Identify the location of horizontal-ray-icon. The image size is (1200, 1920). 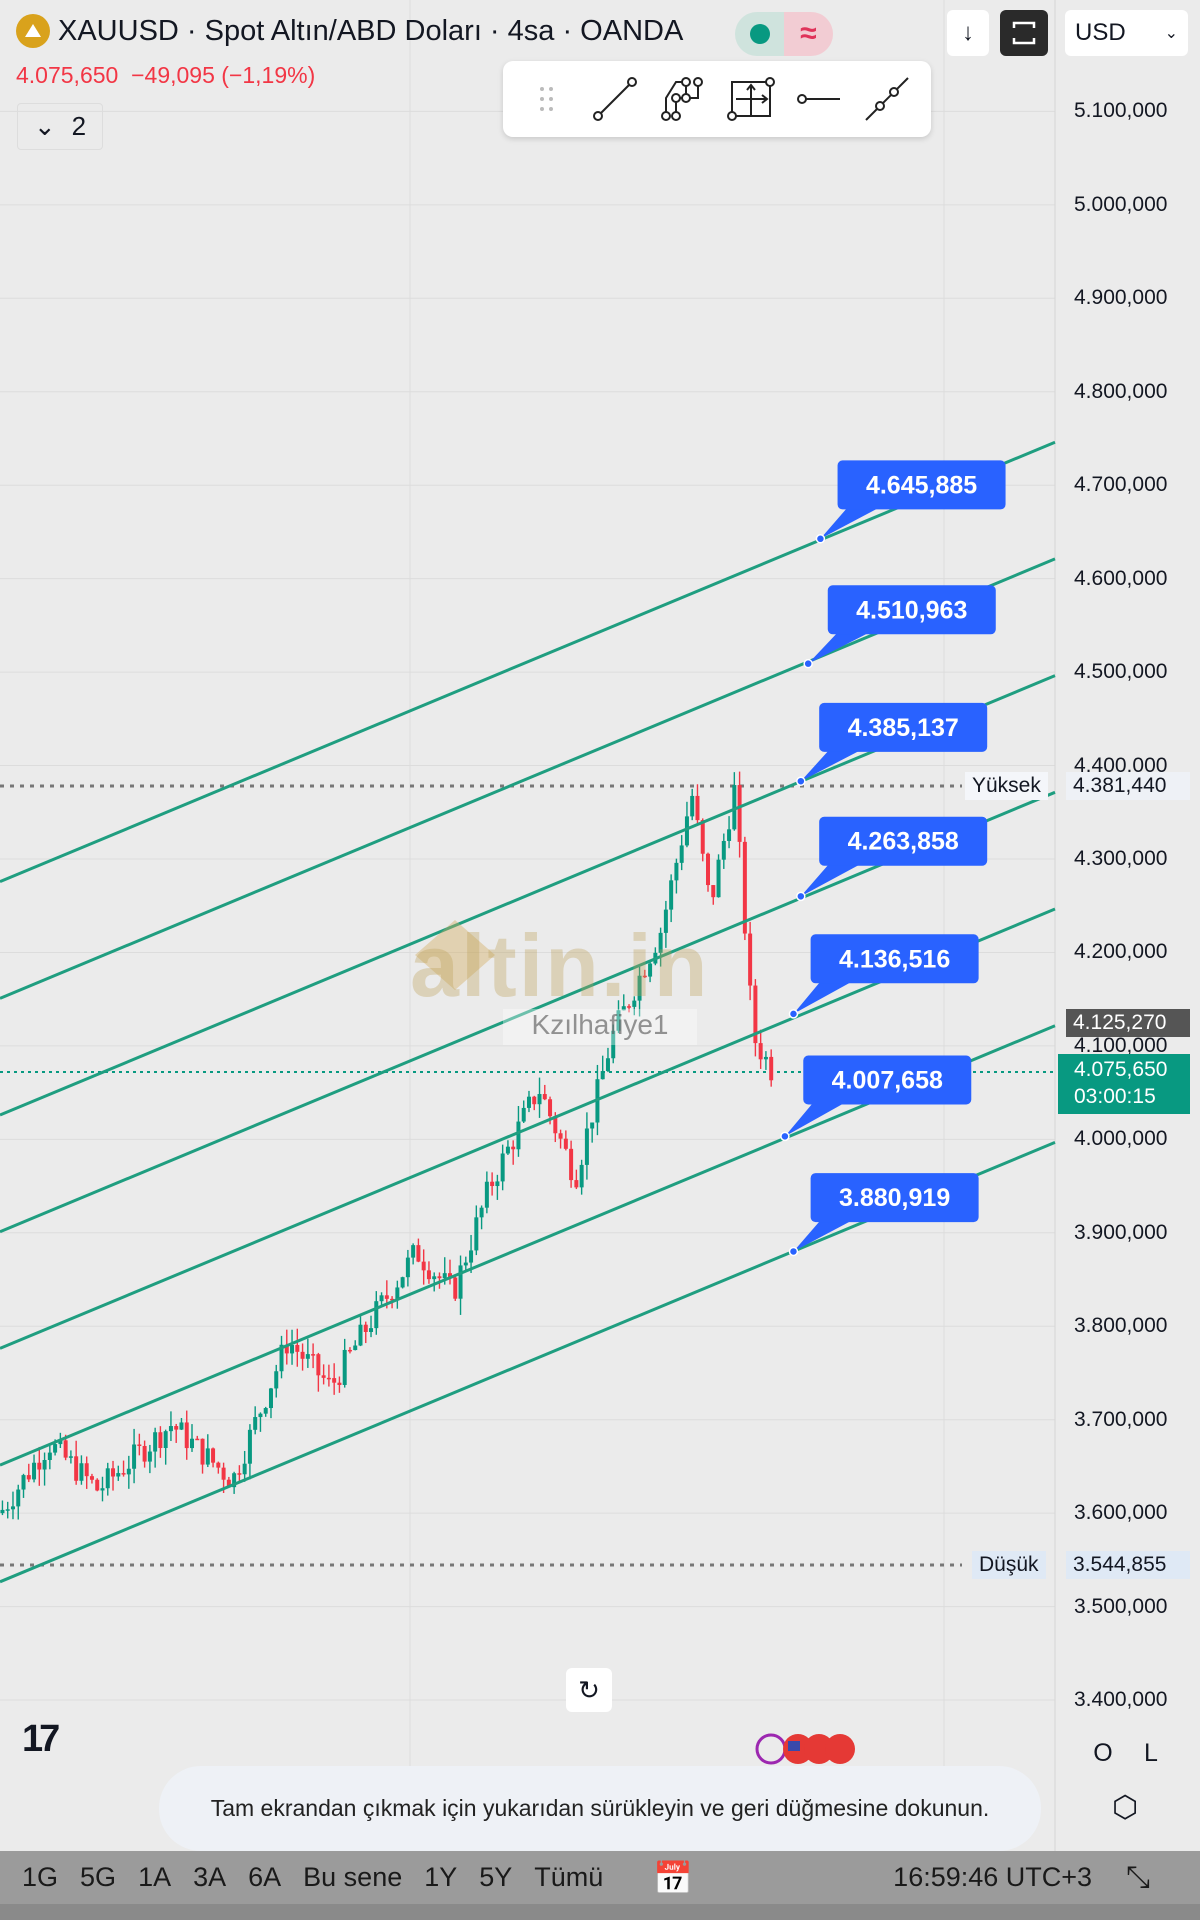
(819, 99).